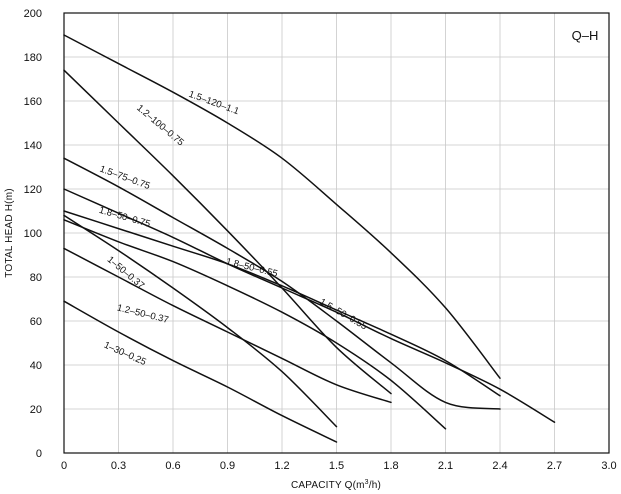  What do you see at coordinates (36, 322) in the screenshot?
I see `y-tick-label: 60` at bounding box center [36, 322].